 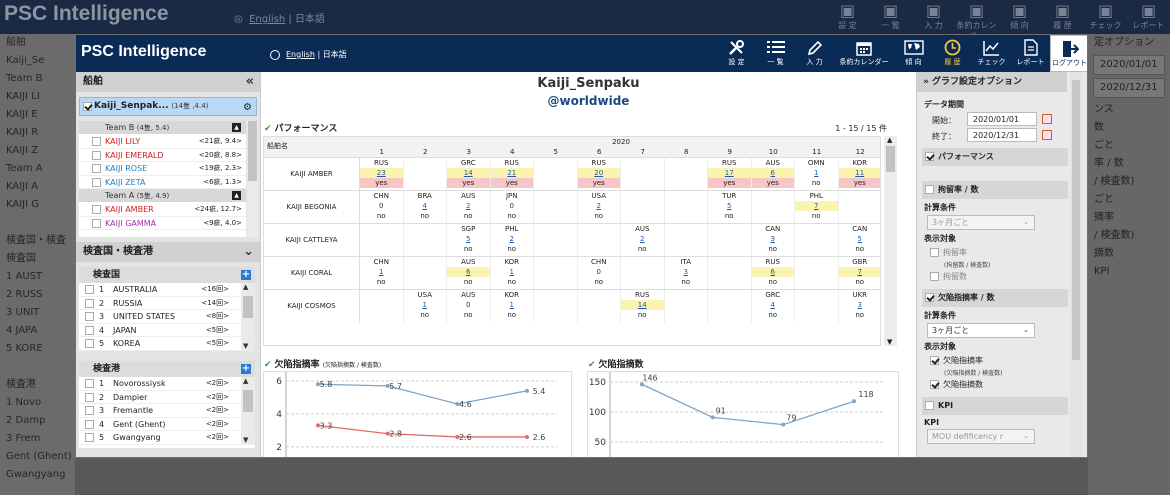 I want to click on detention-rate-option: 拘留率, so click(x=999, y=253).